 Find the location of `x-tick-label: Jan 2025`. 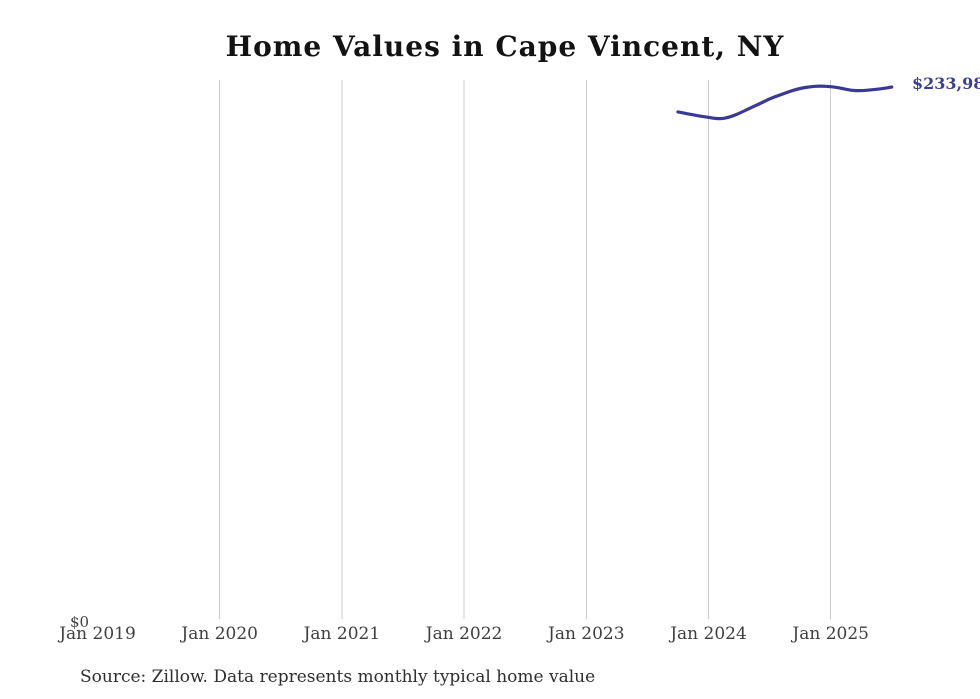

x-tick-label: Jan 2025 is located at coordinates (830, 634).